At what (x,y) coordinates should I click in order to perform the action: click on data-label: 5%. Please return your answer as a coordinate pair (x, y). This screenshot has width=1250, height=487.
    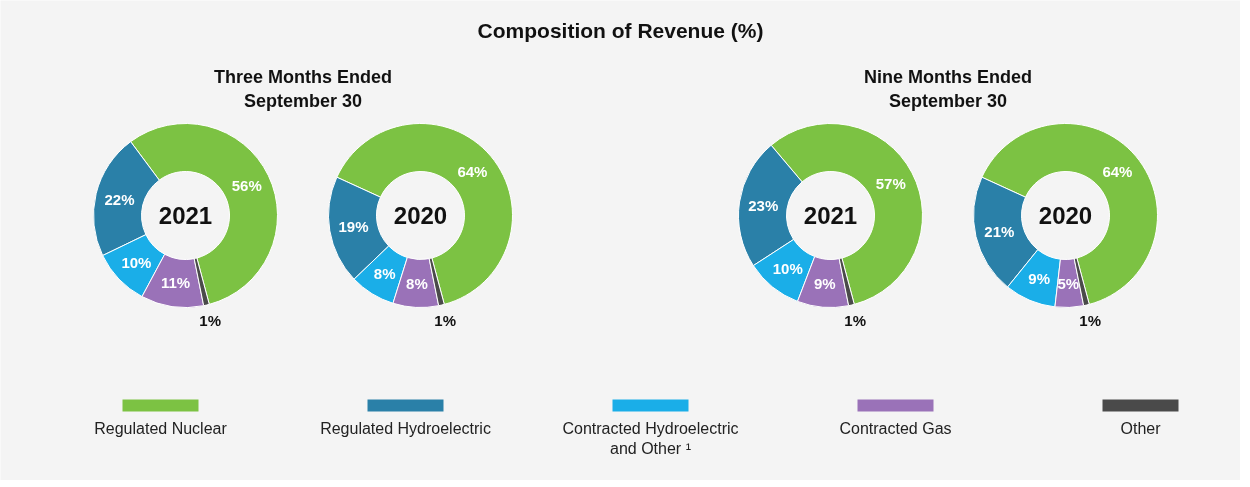
    Looking at the image, I should click on (1068, 283).